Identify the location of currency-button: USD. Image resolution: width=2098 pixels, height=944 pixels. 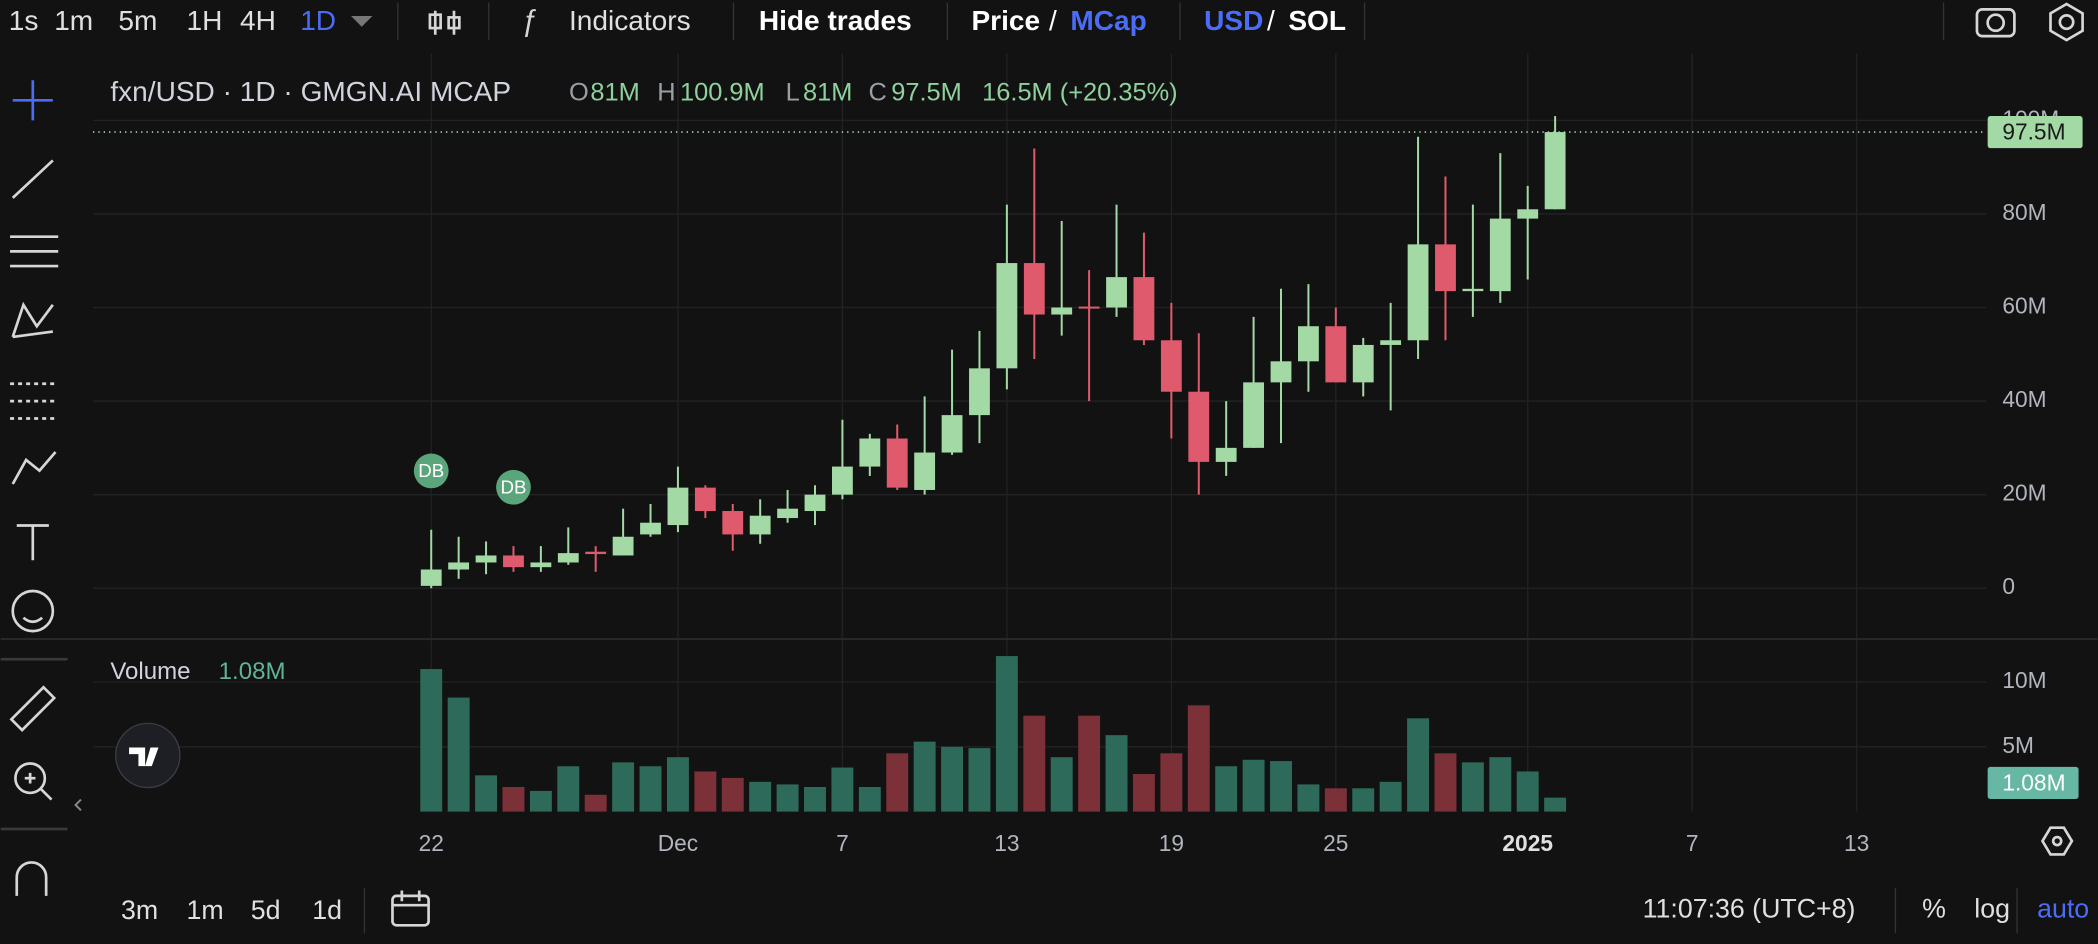
(1233, 20).